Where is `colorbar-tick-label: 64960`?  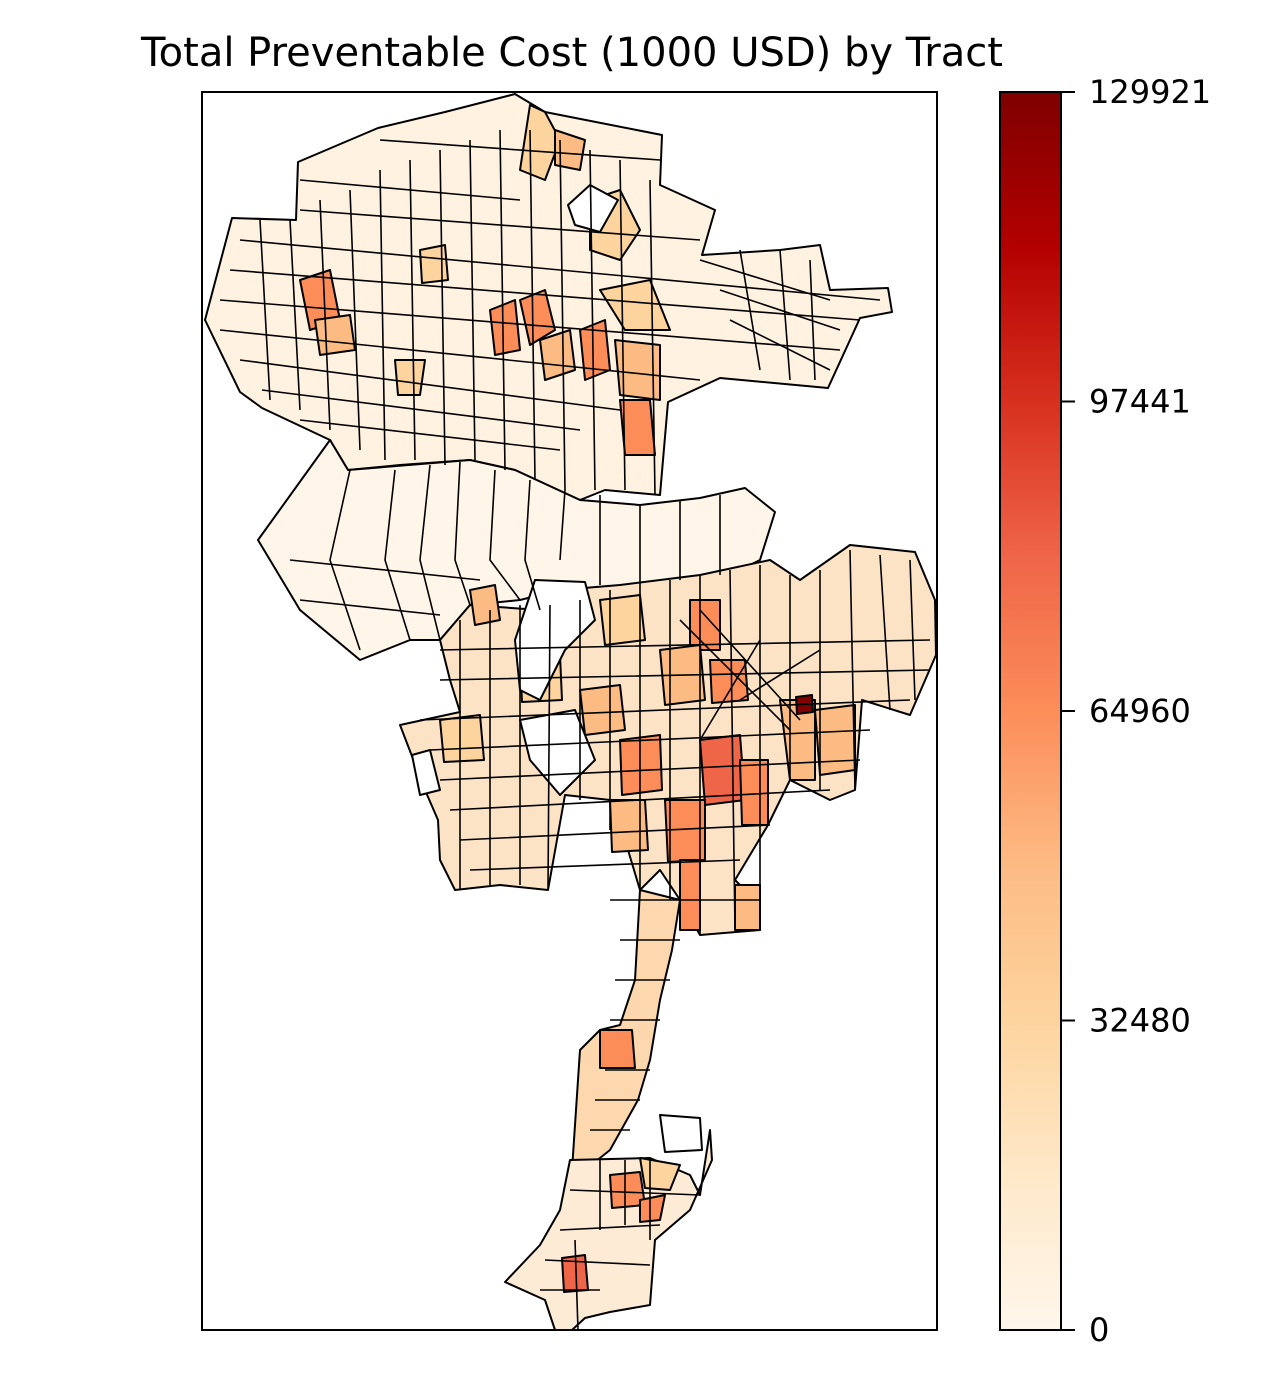
colorbar-tick-label: 64960 is located at coordinates (1140, 711).